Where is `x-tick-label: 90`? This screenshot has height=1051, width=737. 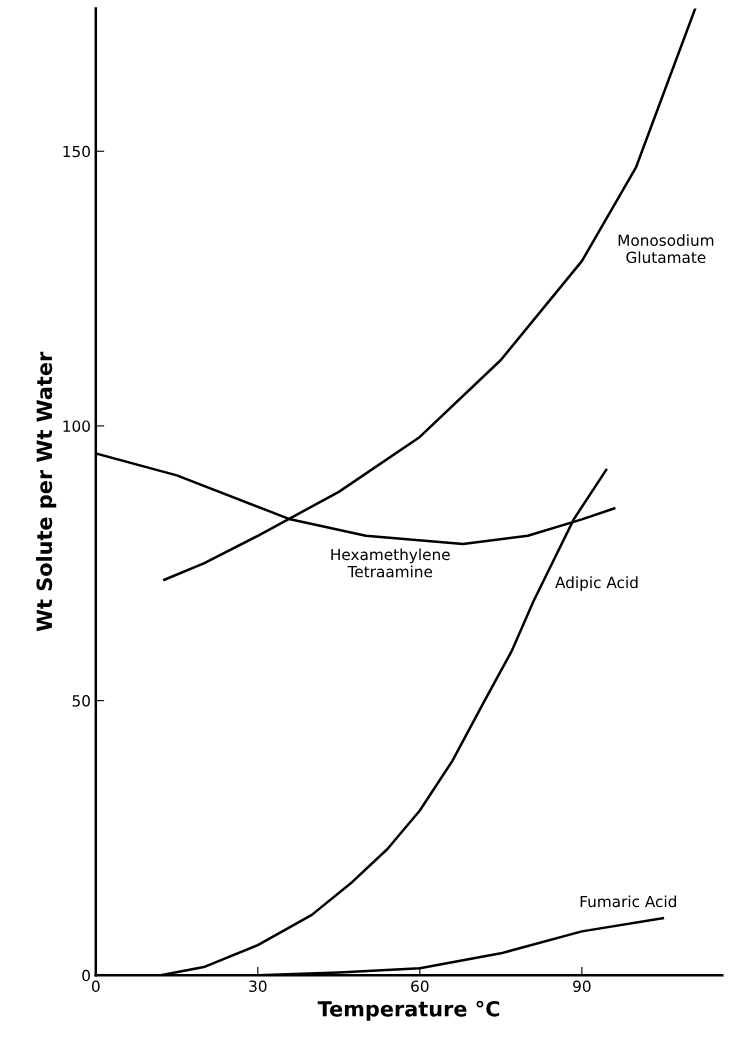
x-tick-label: 90 is located at coordinates (582, 986).